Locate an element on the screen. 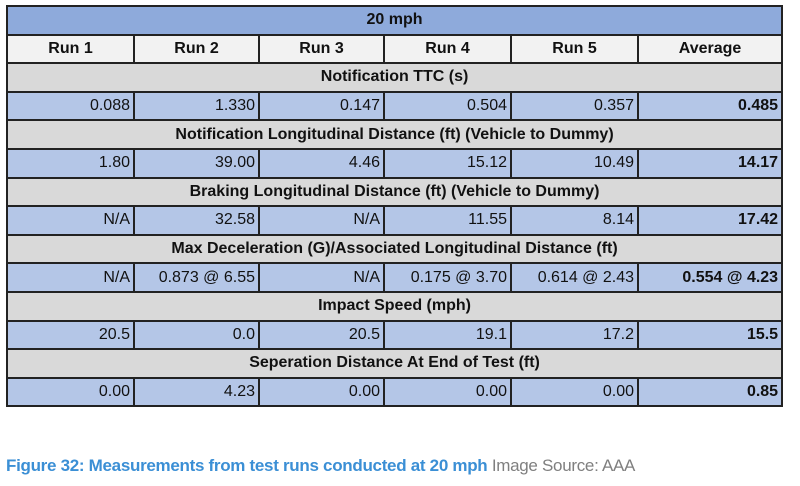  section-row: Notification TTC (s) is located at coordinates (394, 77).